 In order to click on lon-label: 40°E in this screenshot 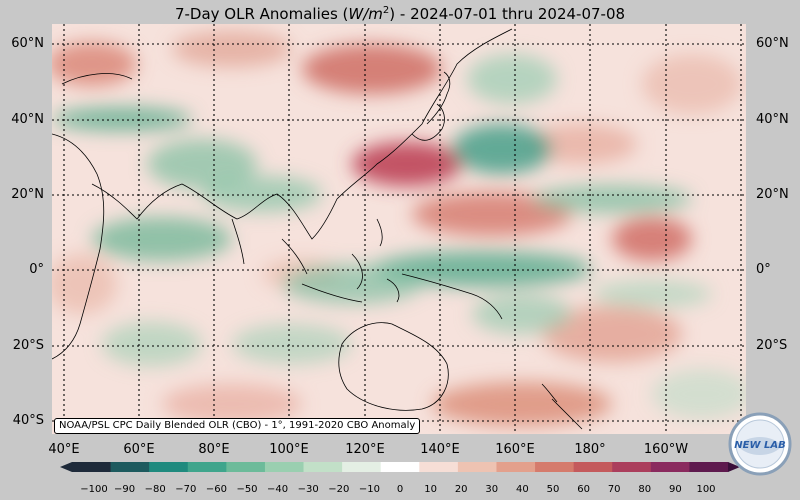, I will do `click(64, 449)`.